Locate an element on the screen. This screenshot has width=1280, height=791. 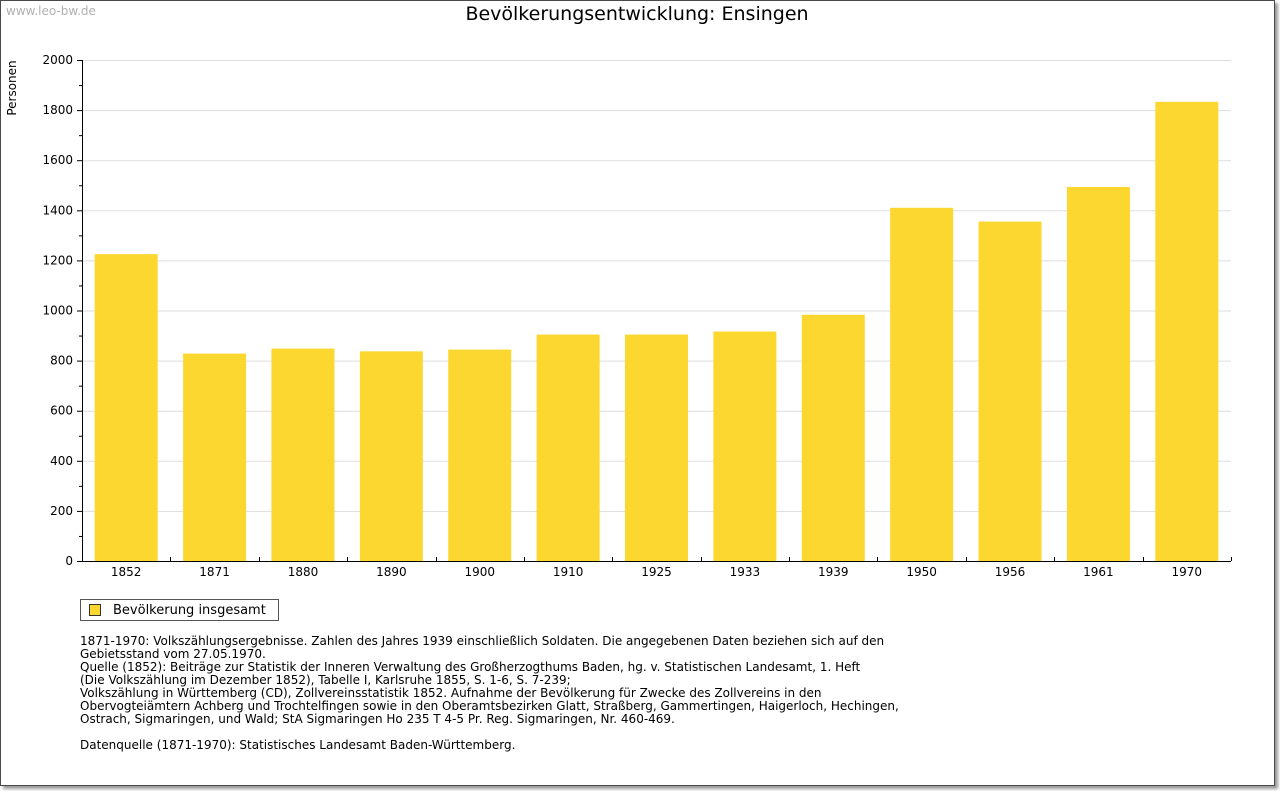
y-tick-label: 1800 is located at coordinates (57, 110).